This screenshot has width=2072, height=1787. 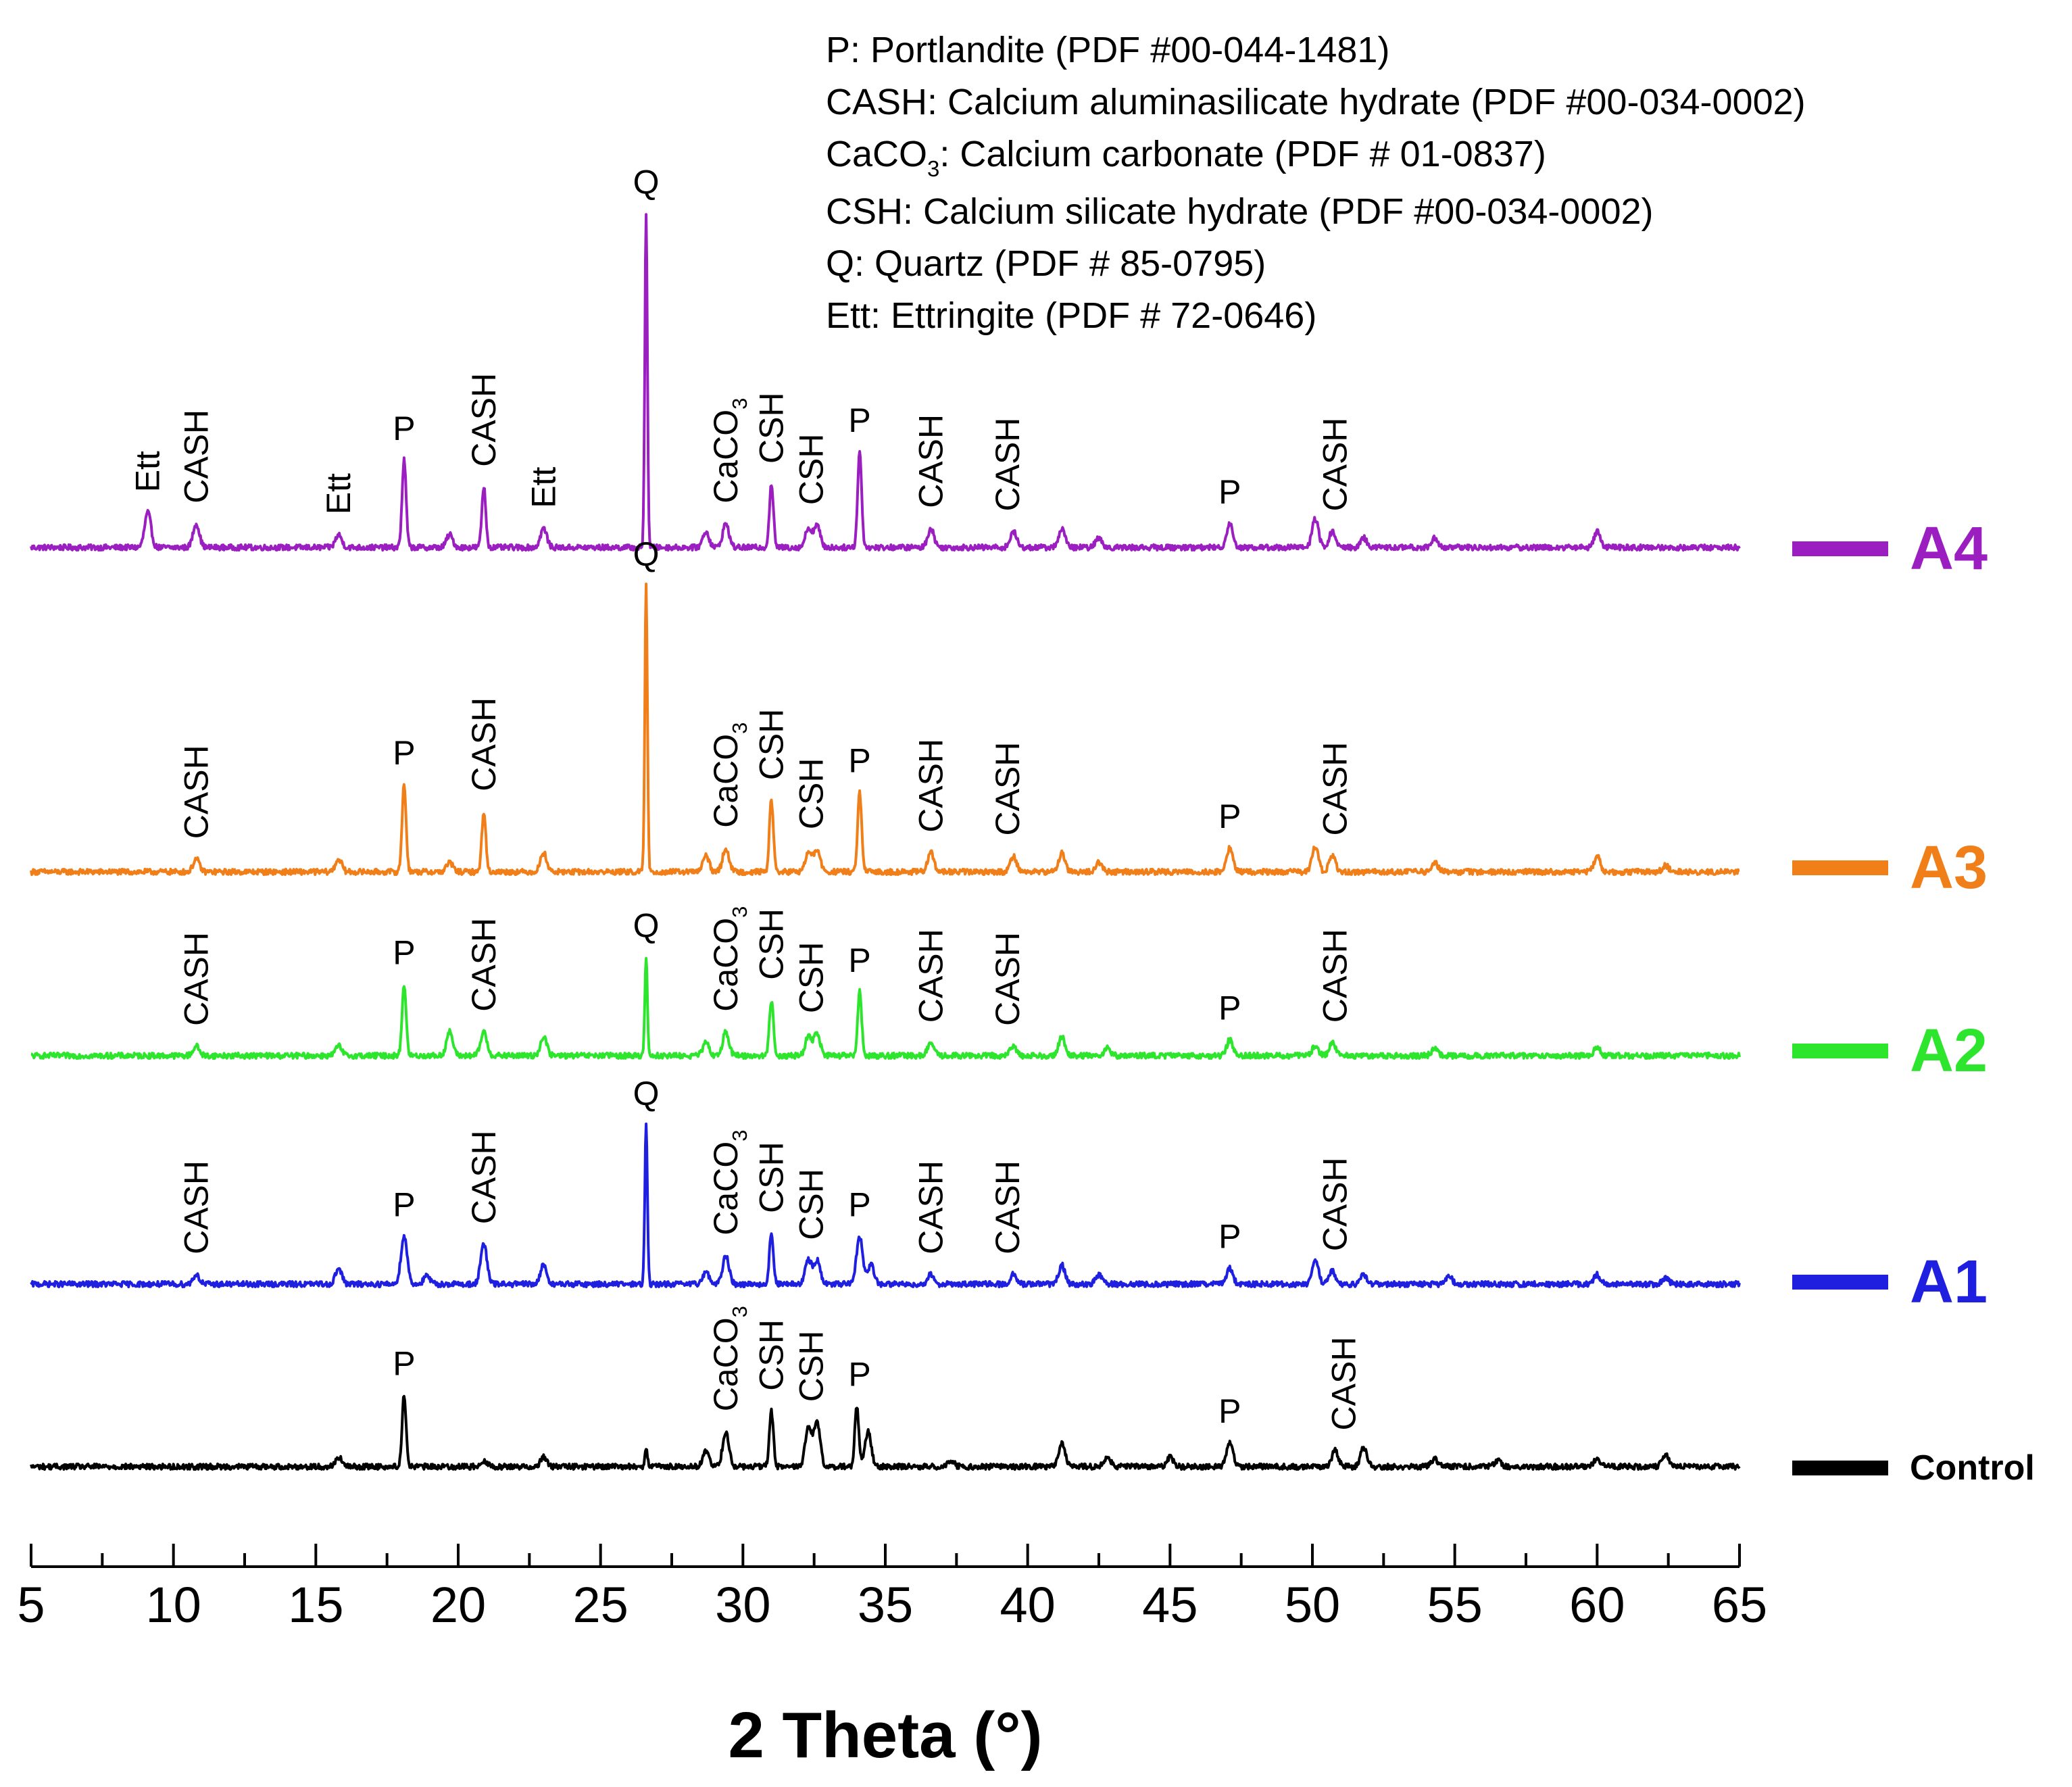 What do you see at coordinates (859, 960) in the screenshot?
I see `peak-label-a2-8: P` at bounding box center [859, 960].